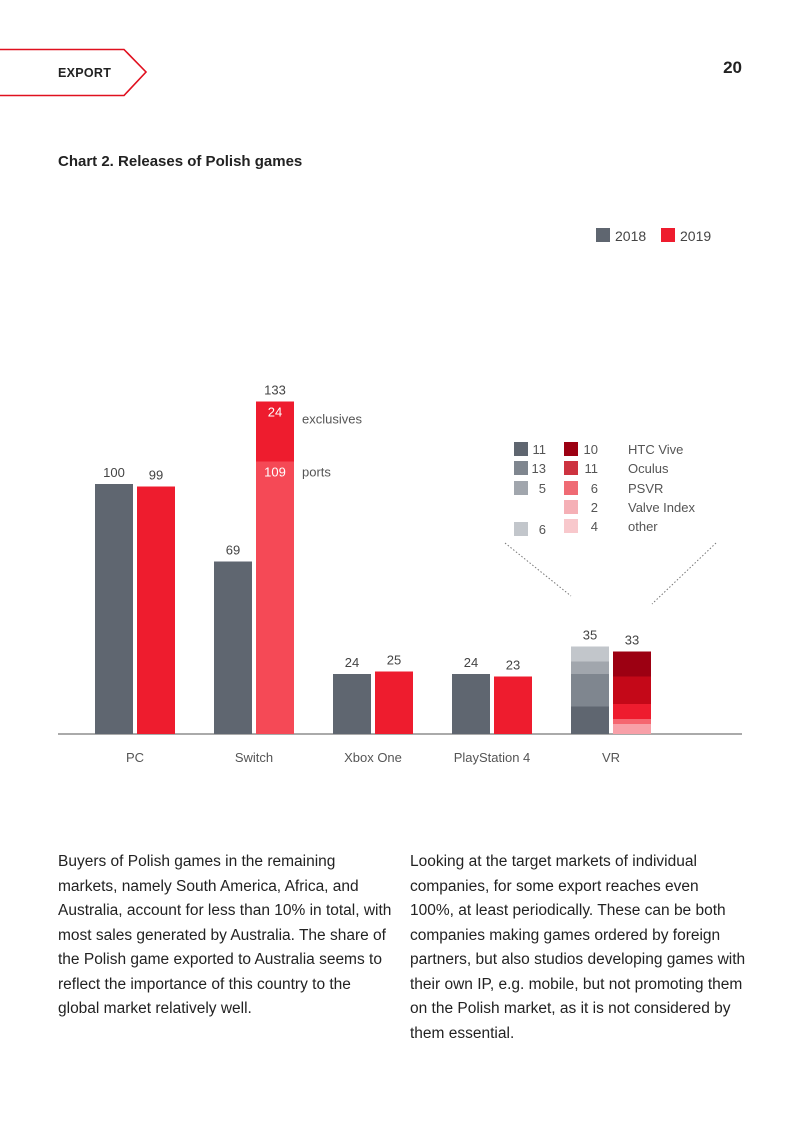 This screenshot has width=800, height=1131. Describe the element at coordinates (648, 468) in the screenshot. I see `vr-legend-platform: Oculus` at that location.